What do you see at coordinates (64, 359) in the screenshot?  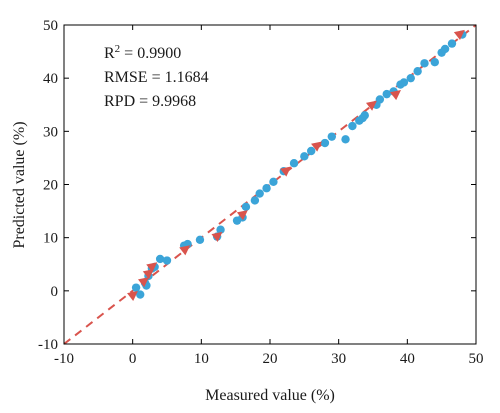 I see `x-tick-label: -10` at bounding box center [64, 359].